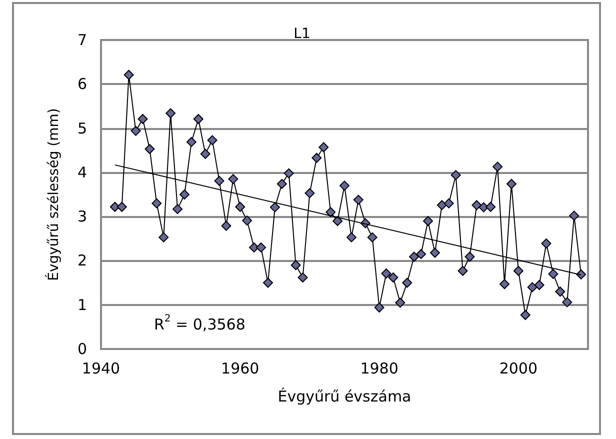 The height and width of the screenshot is (439, 616). Describe the element at coordinates (82, 349) in the screenshot. I see `y-tick-label: 0` at that location.